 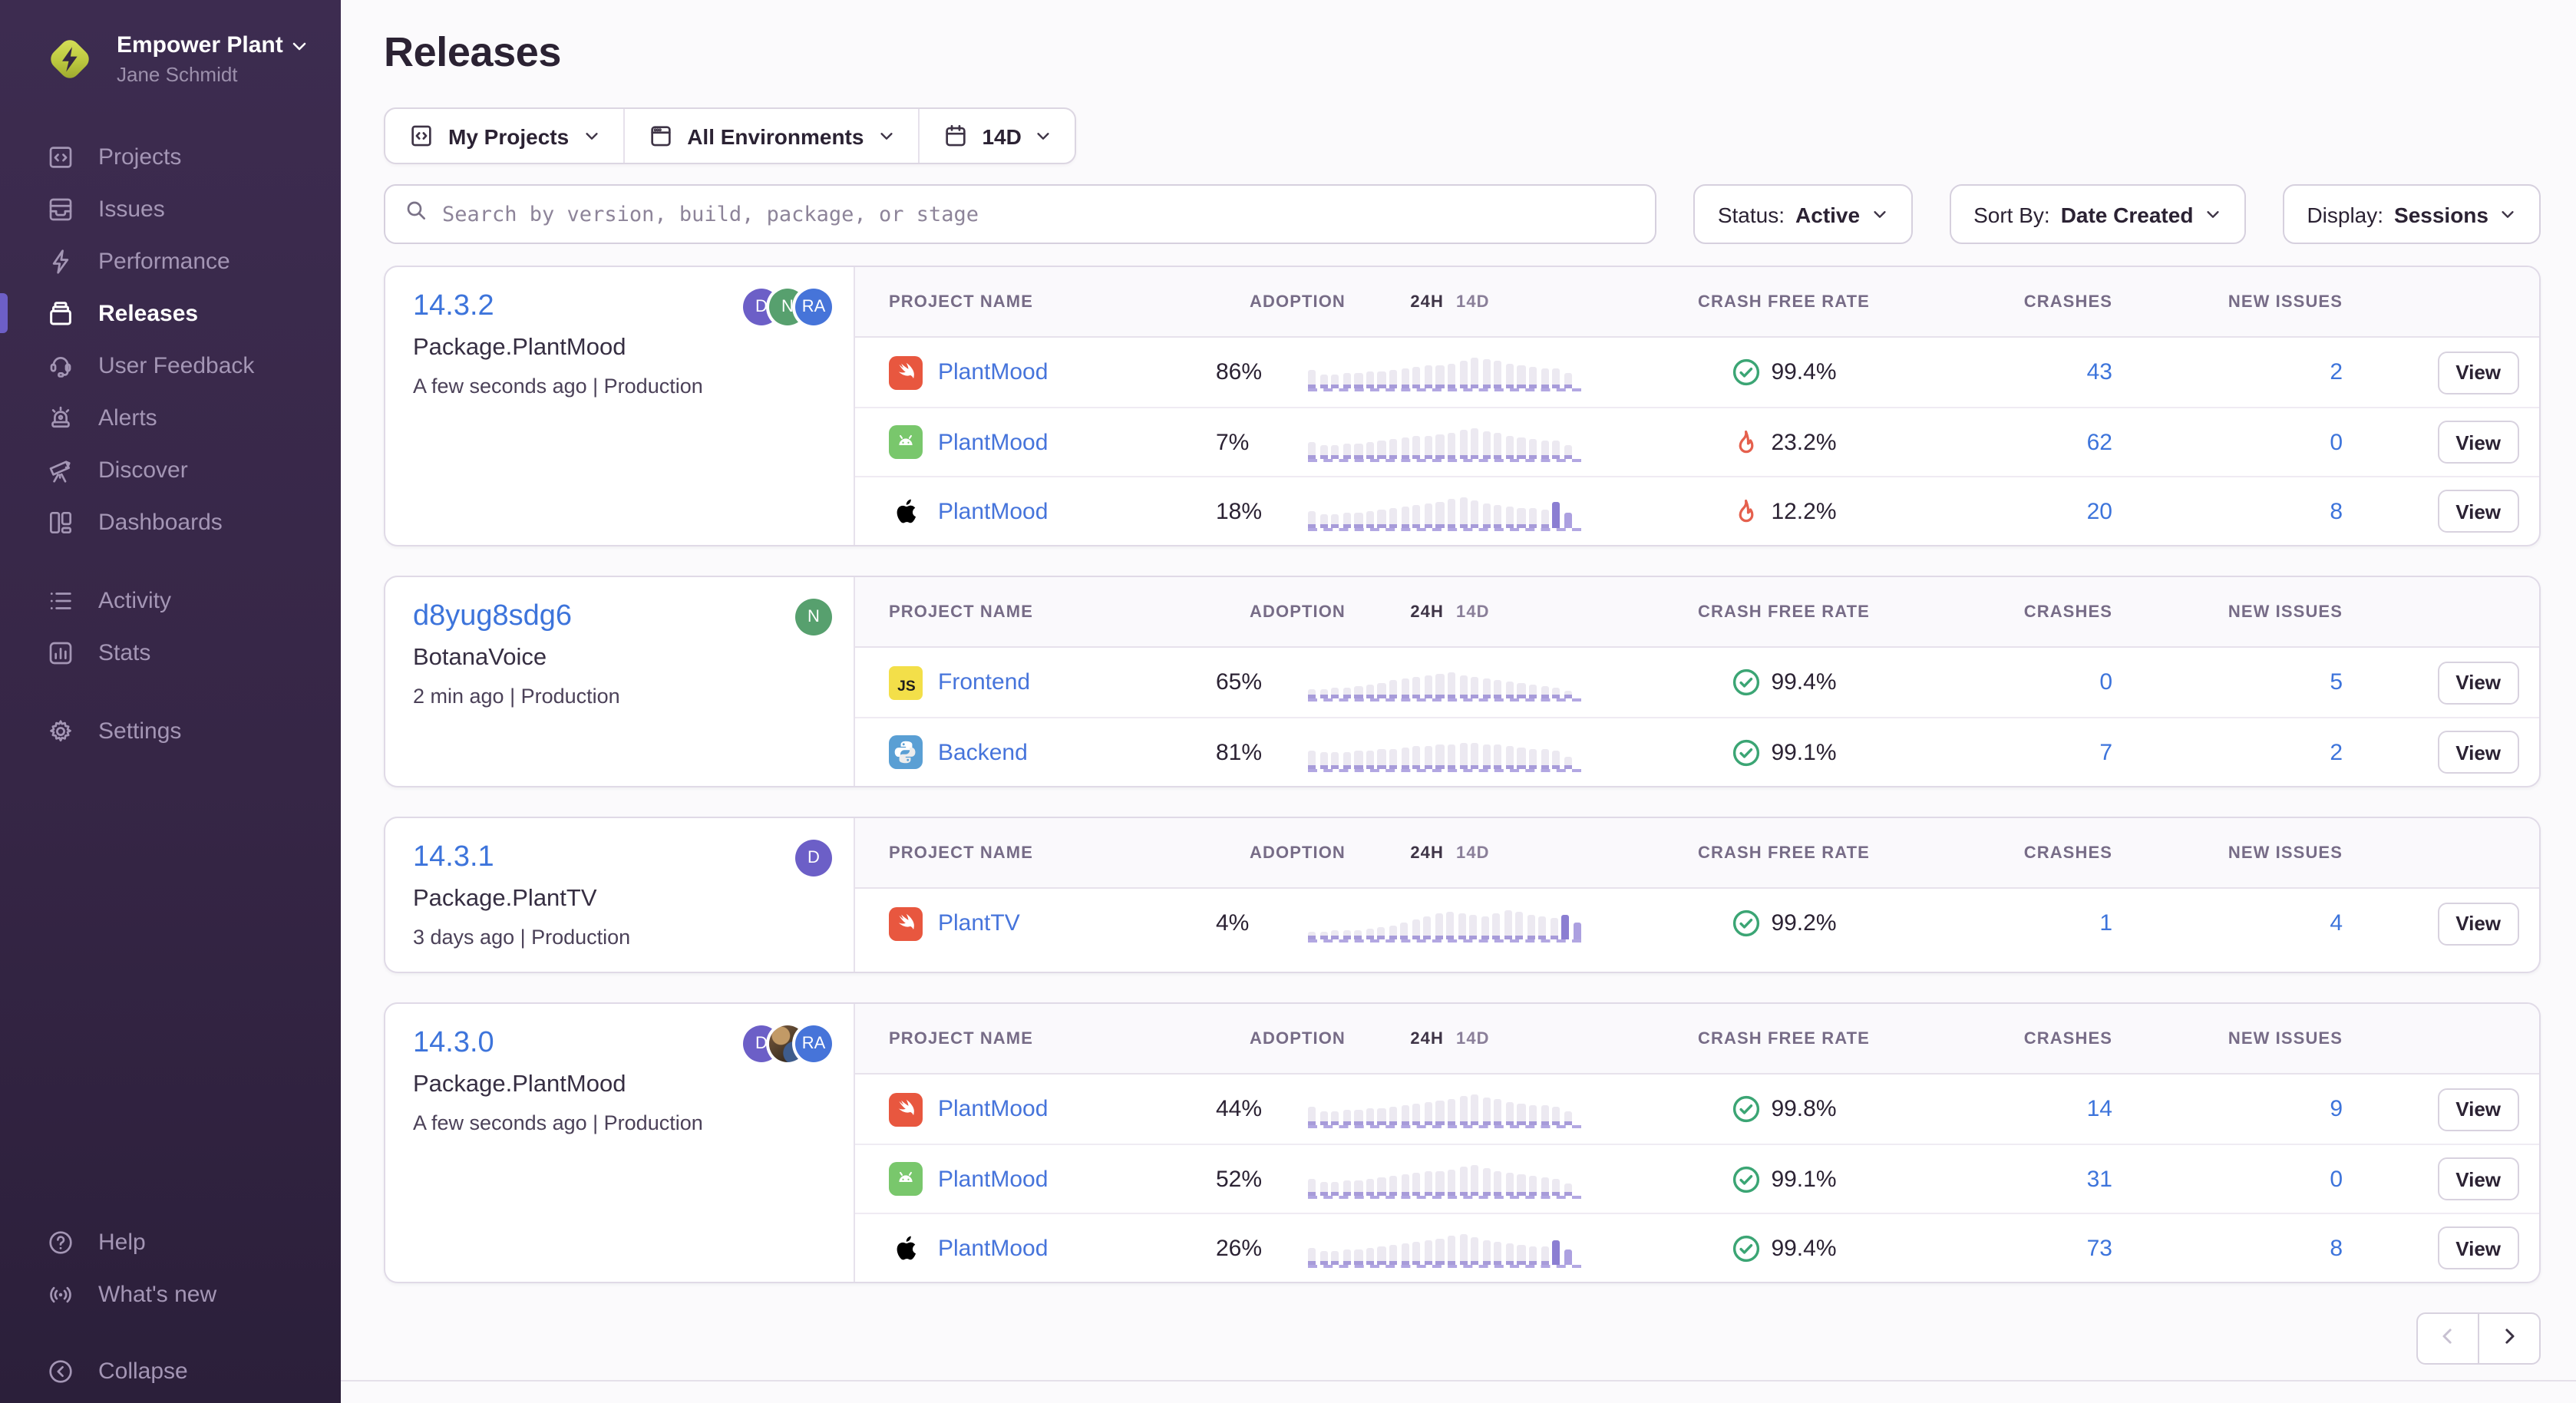 I want to click on pagination-prev-button, so click(x=2447, y=1338).